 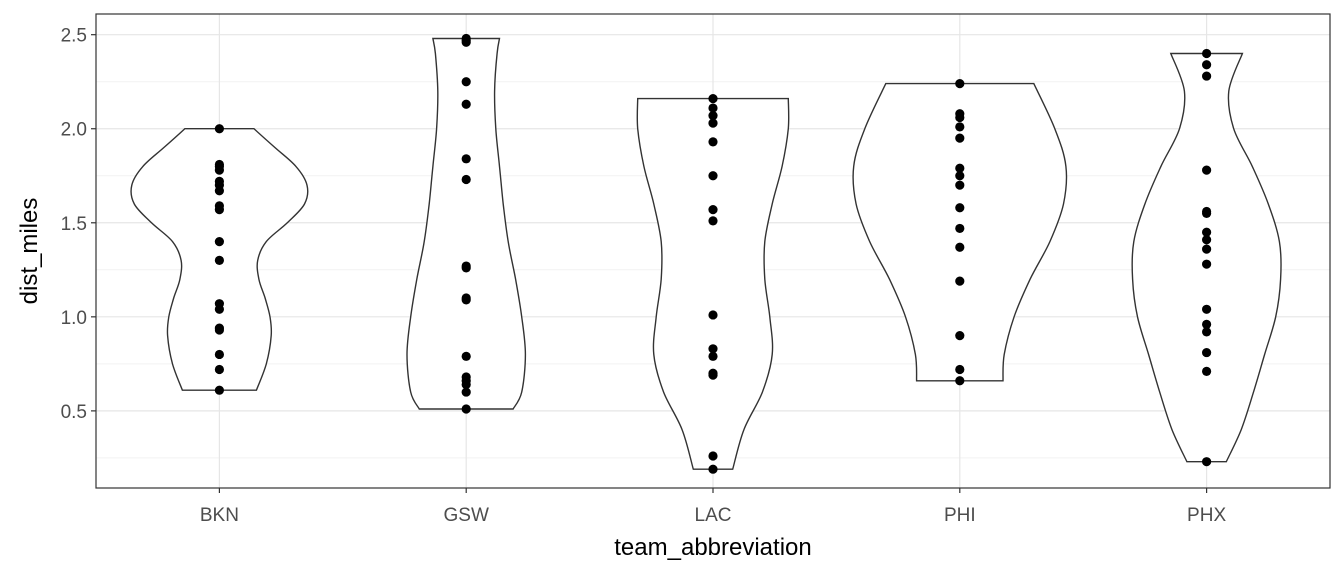 I want to click on y-tick-label: 2.0, so click(x=74, y=130).